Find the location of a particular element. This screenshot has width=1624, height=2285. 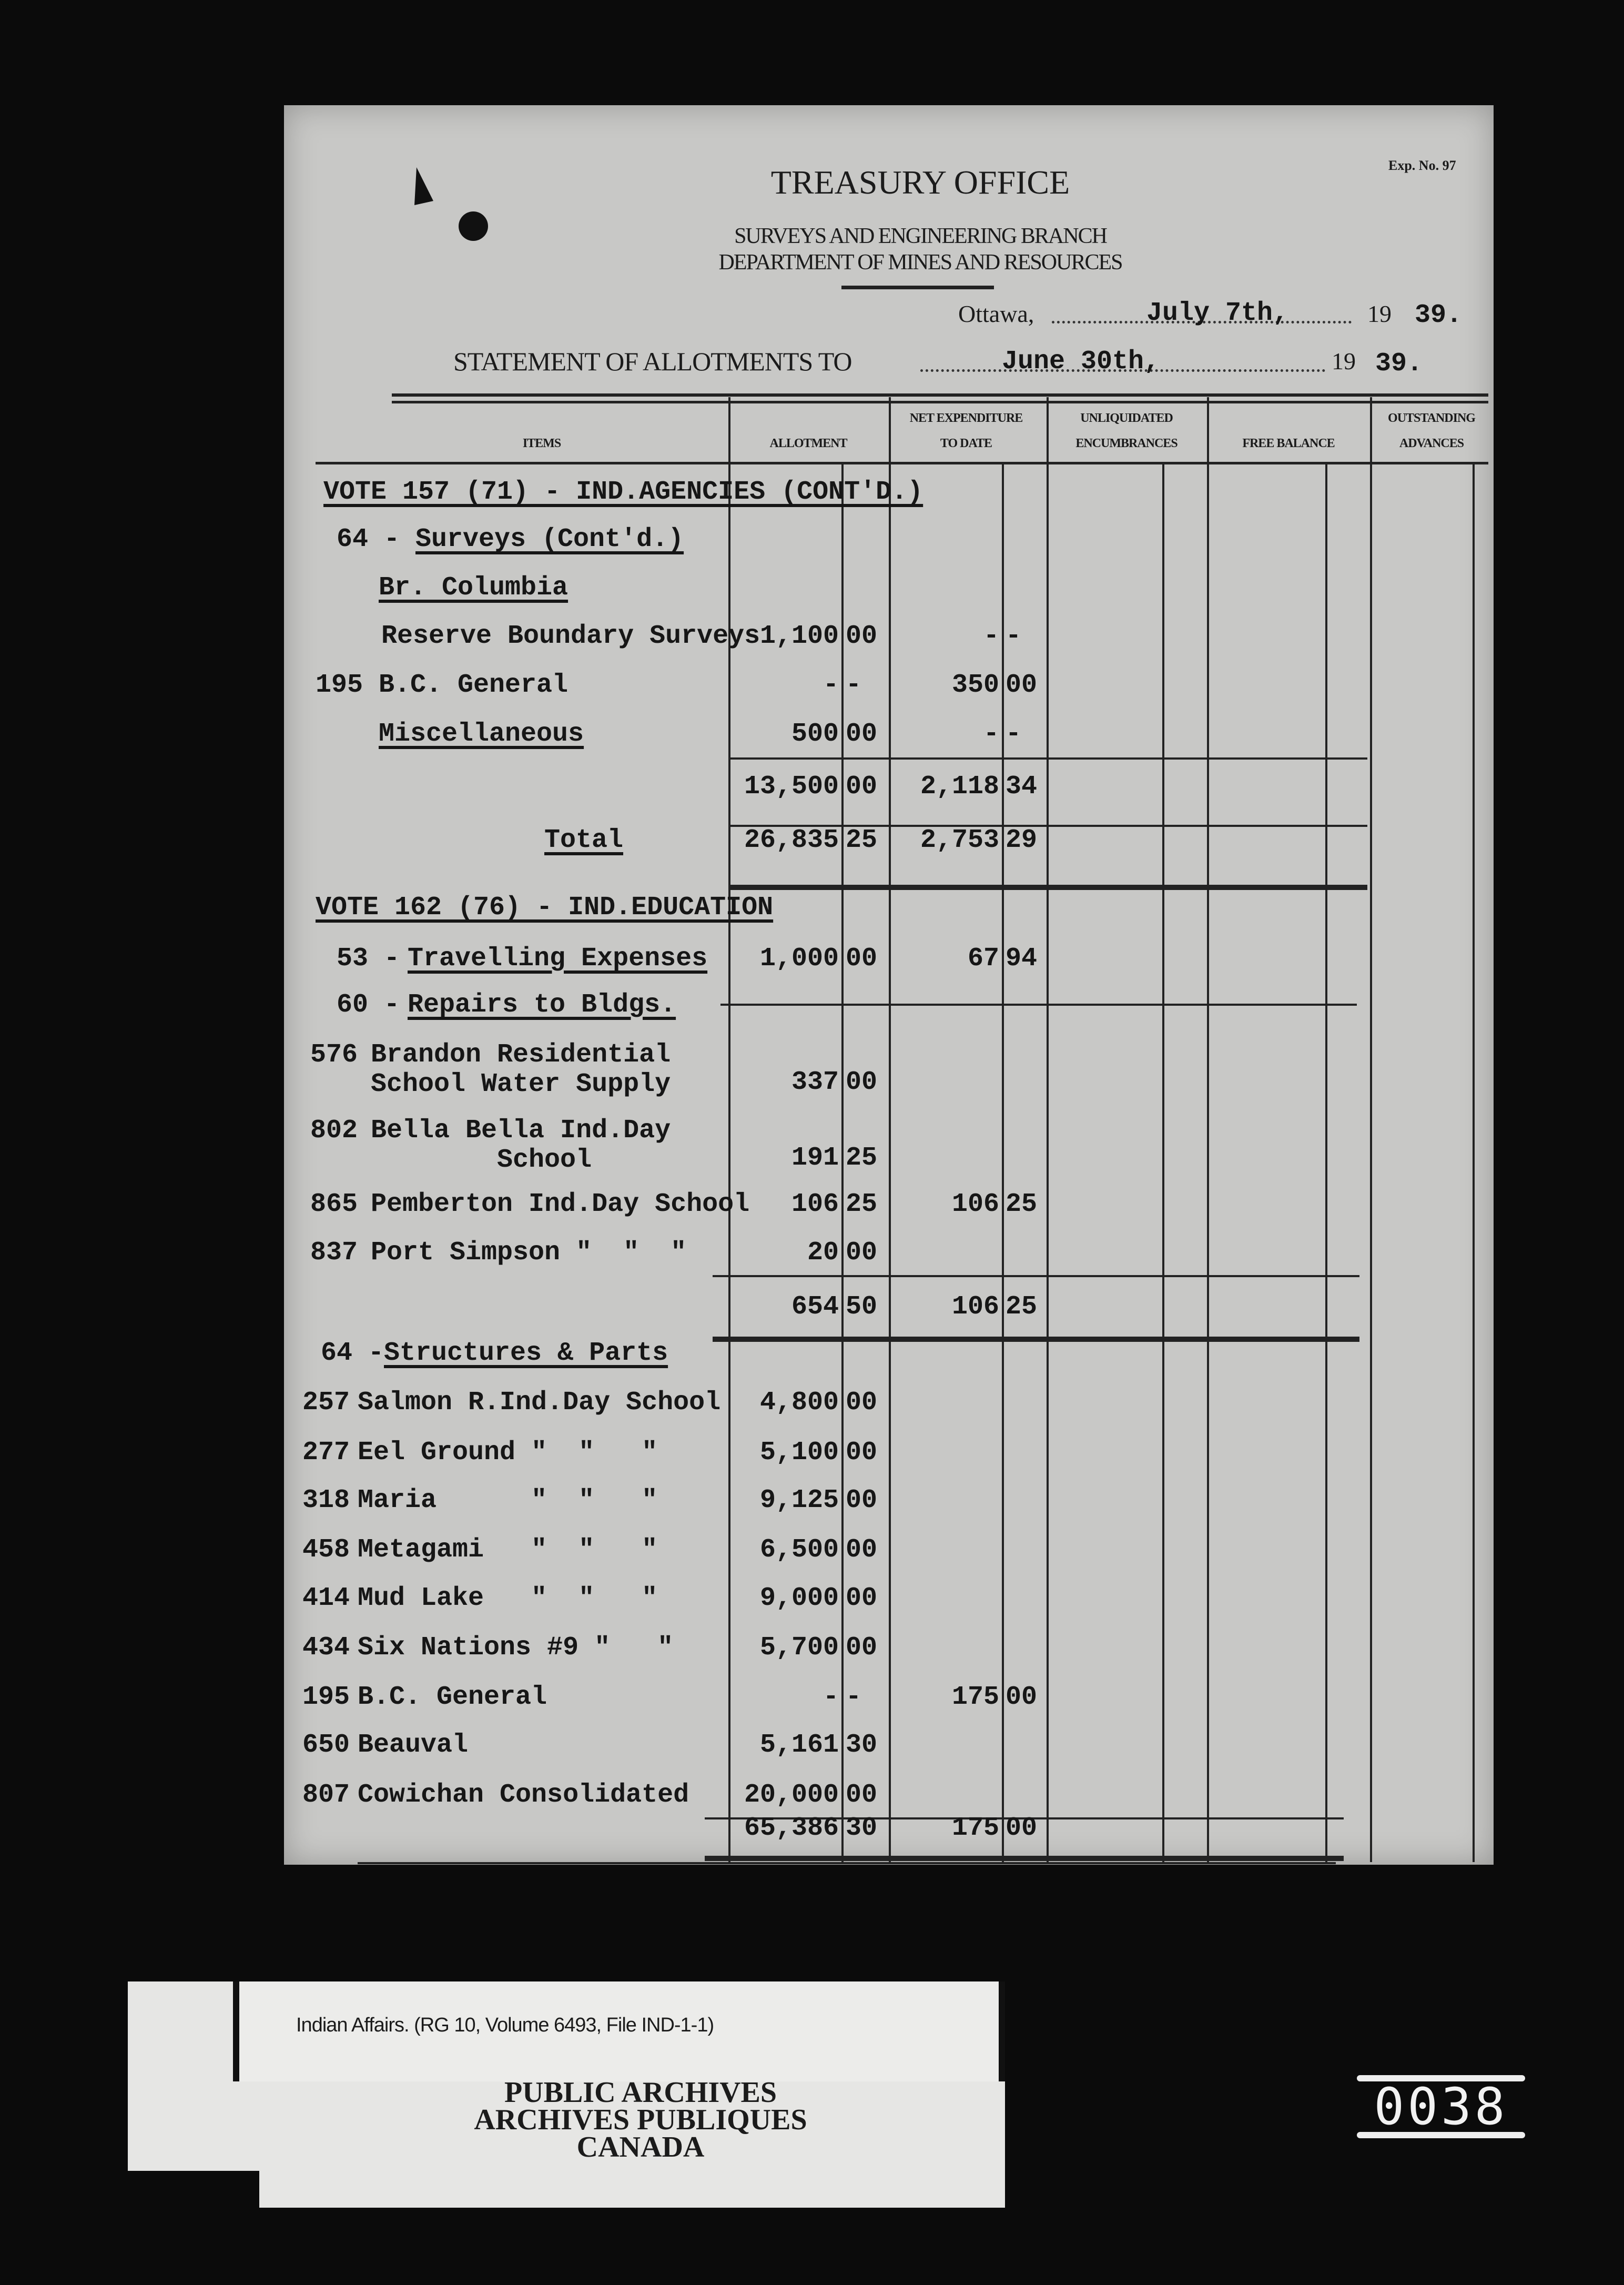

row-item-label: Travelling Expenses is located at coordinates (558, 959).